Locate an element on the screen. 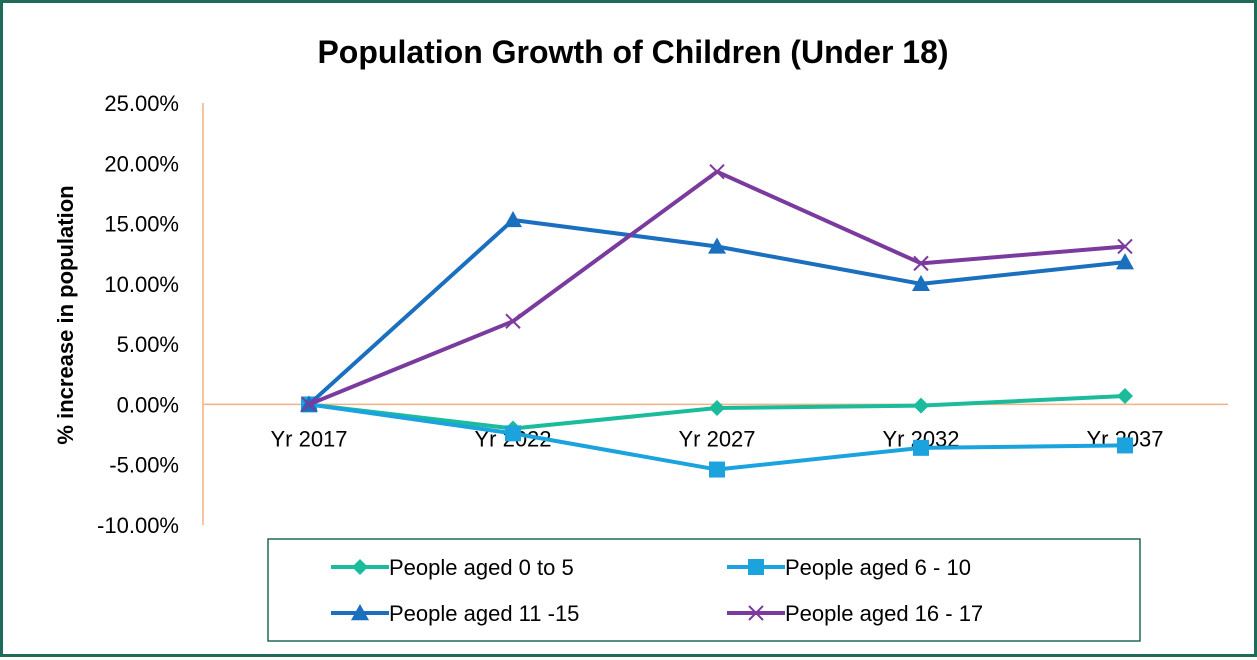 The width and height of the screenshot is (1257, 660). legend-entry: People aged 0 to 5 is located at coordinates (452, 567).